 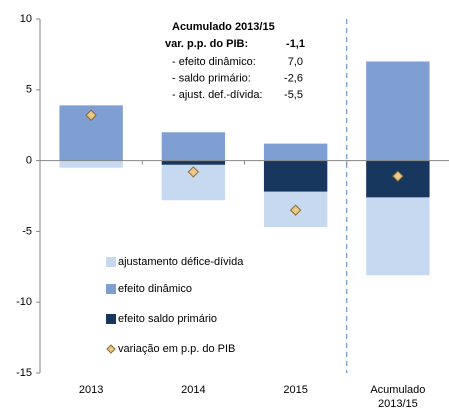 What do you see at coordinates (24, 373) in the screenshot?
I see `y-tick-label: -15` at bounding box center [24, 373].